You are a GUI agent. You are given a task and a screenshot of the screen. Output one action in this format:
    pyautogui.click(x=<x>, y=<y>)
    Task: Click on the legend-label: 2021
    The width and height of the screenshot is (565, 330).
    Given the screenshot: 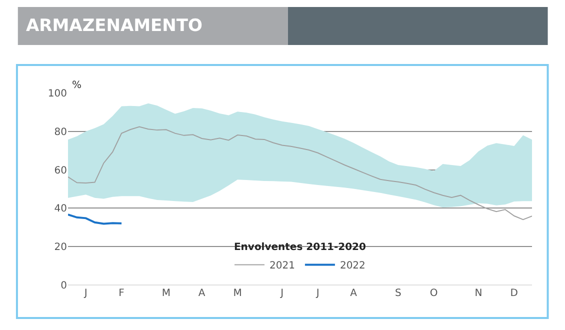 What is the action you would take?
    pyautogui.click(x=282, y=266)
    